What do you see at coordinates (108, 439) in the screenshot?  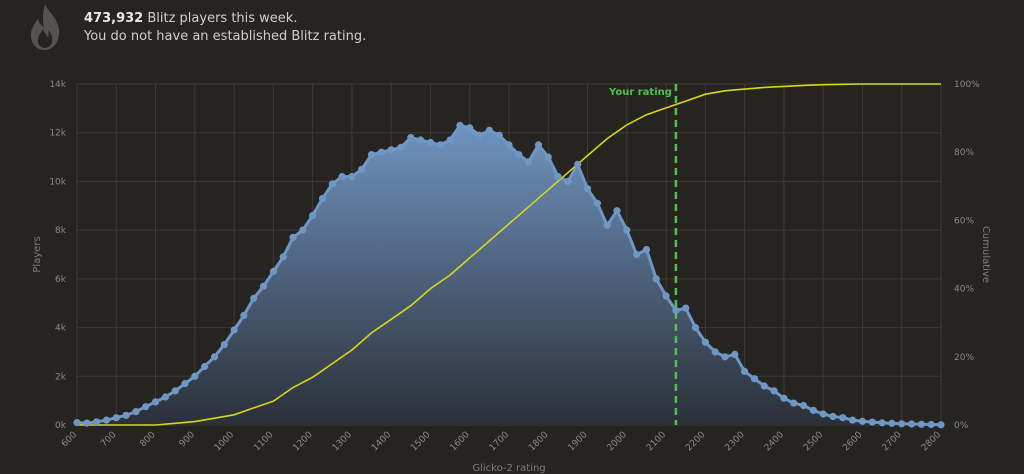 I see `x-tick-label: 700` at bounding box center [108, 439].